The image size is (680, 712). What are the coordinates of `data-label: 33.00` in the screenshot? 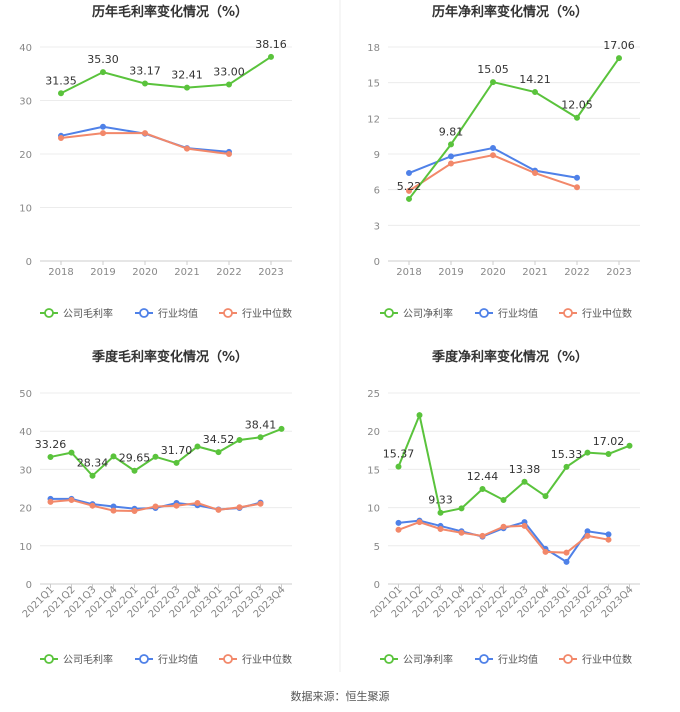 It's located at (229, 71).